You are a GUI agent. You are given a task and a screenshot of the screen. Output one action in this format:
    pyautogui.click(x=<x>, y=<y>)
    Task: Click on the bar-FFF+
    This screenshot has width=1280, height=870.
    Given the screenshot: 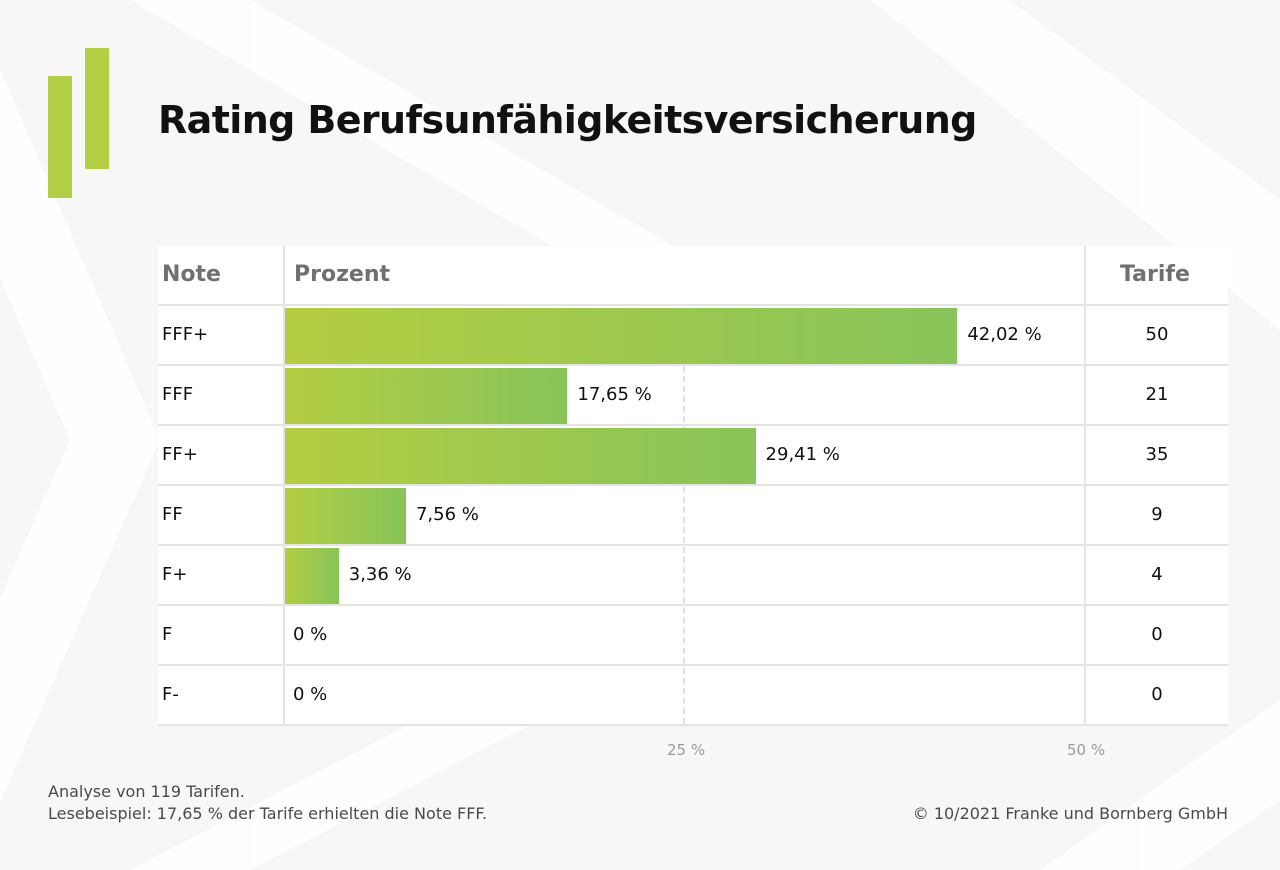 What is the action you would take?
    pyautogui.click(x=621, y=336)
    